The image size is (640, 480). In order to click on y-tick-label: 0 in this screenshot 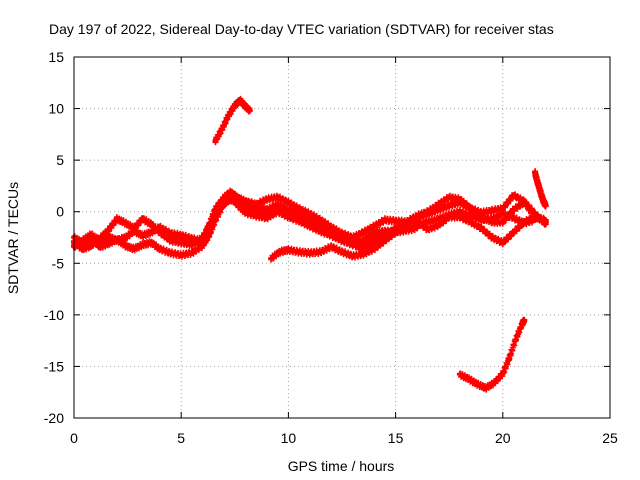, I will do `click(60, 212)`.